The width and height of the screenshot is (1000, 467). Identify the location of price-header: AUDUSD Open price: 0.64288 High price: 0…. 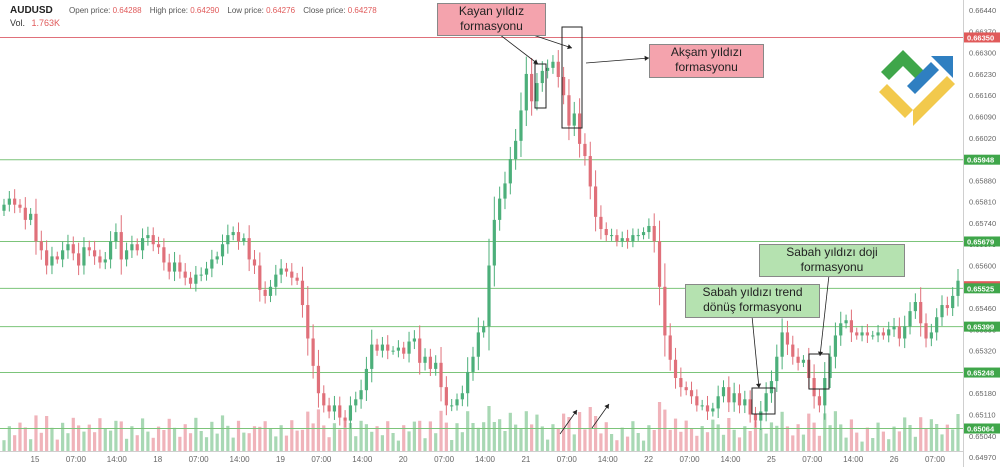
(193, 10).